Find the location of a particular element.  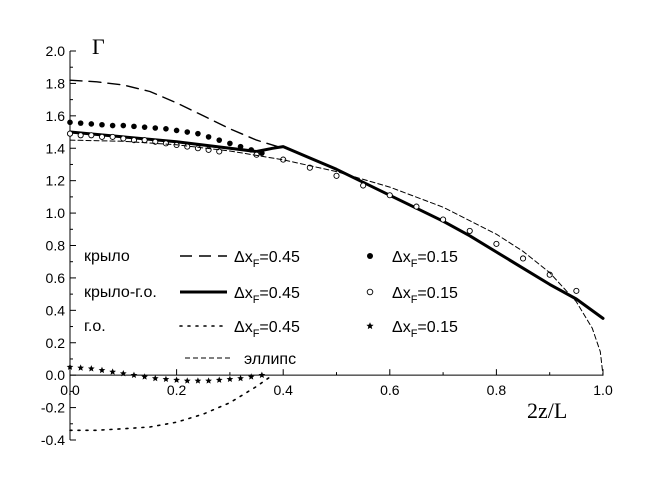

y-tick-label: 0.0 is located at coordinates (56, 375).